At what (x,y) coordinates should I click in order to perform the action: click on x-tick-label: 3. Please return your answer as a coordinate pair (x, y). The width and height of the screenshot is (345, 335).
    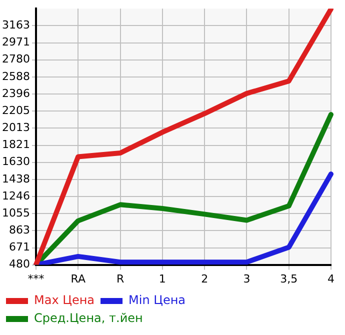
    Looking at the image, I should click on (246, 279).